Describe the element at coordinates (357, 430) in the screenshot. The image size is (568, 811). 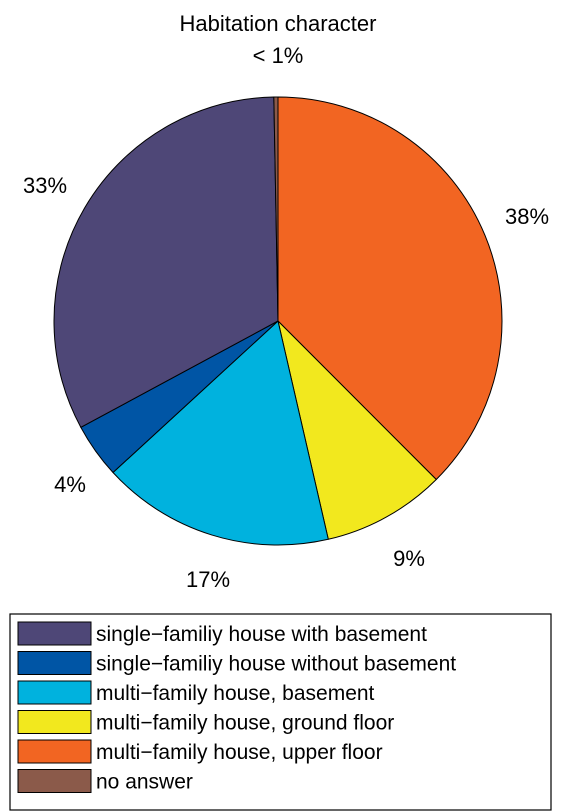
I see `pie-slice-multi-family-house-ground-floor` at that location.